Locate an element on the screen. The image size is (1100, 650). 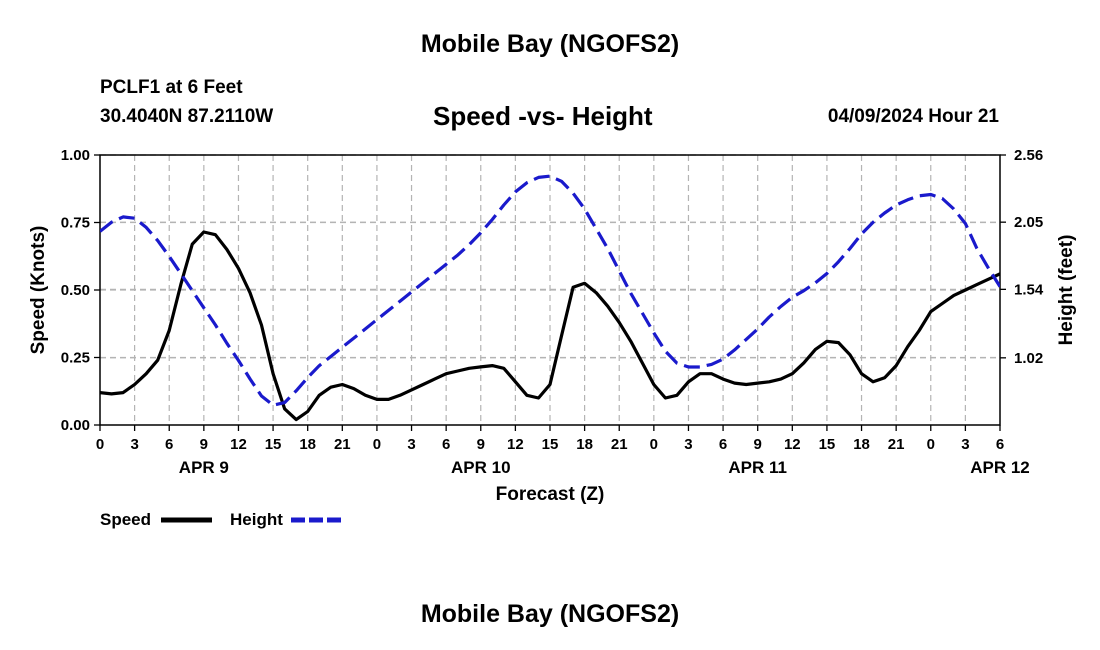
date-label: APR 12 is located at coordinates (1000, 467).